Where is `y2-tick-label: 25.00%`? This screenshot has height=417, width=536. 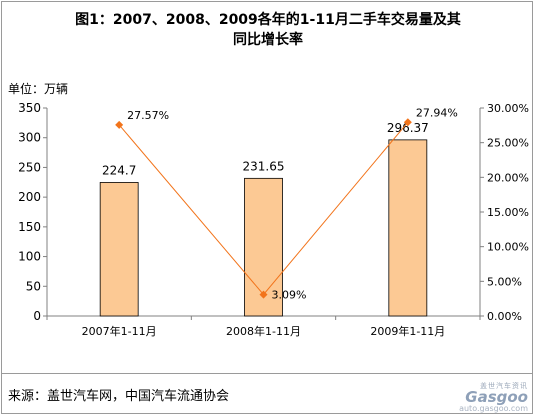
y2-tick-label: 25.00% is located at coordinates (508, 143).